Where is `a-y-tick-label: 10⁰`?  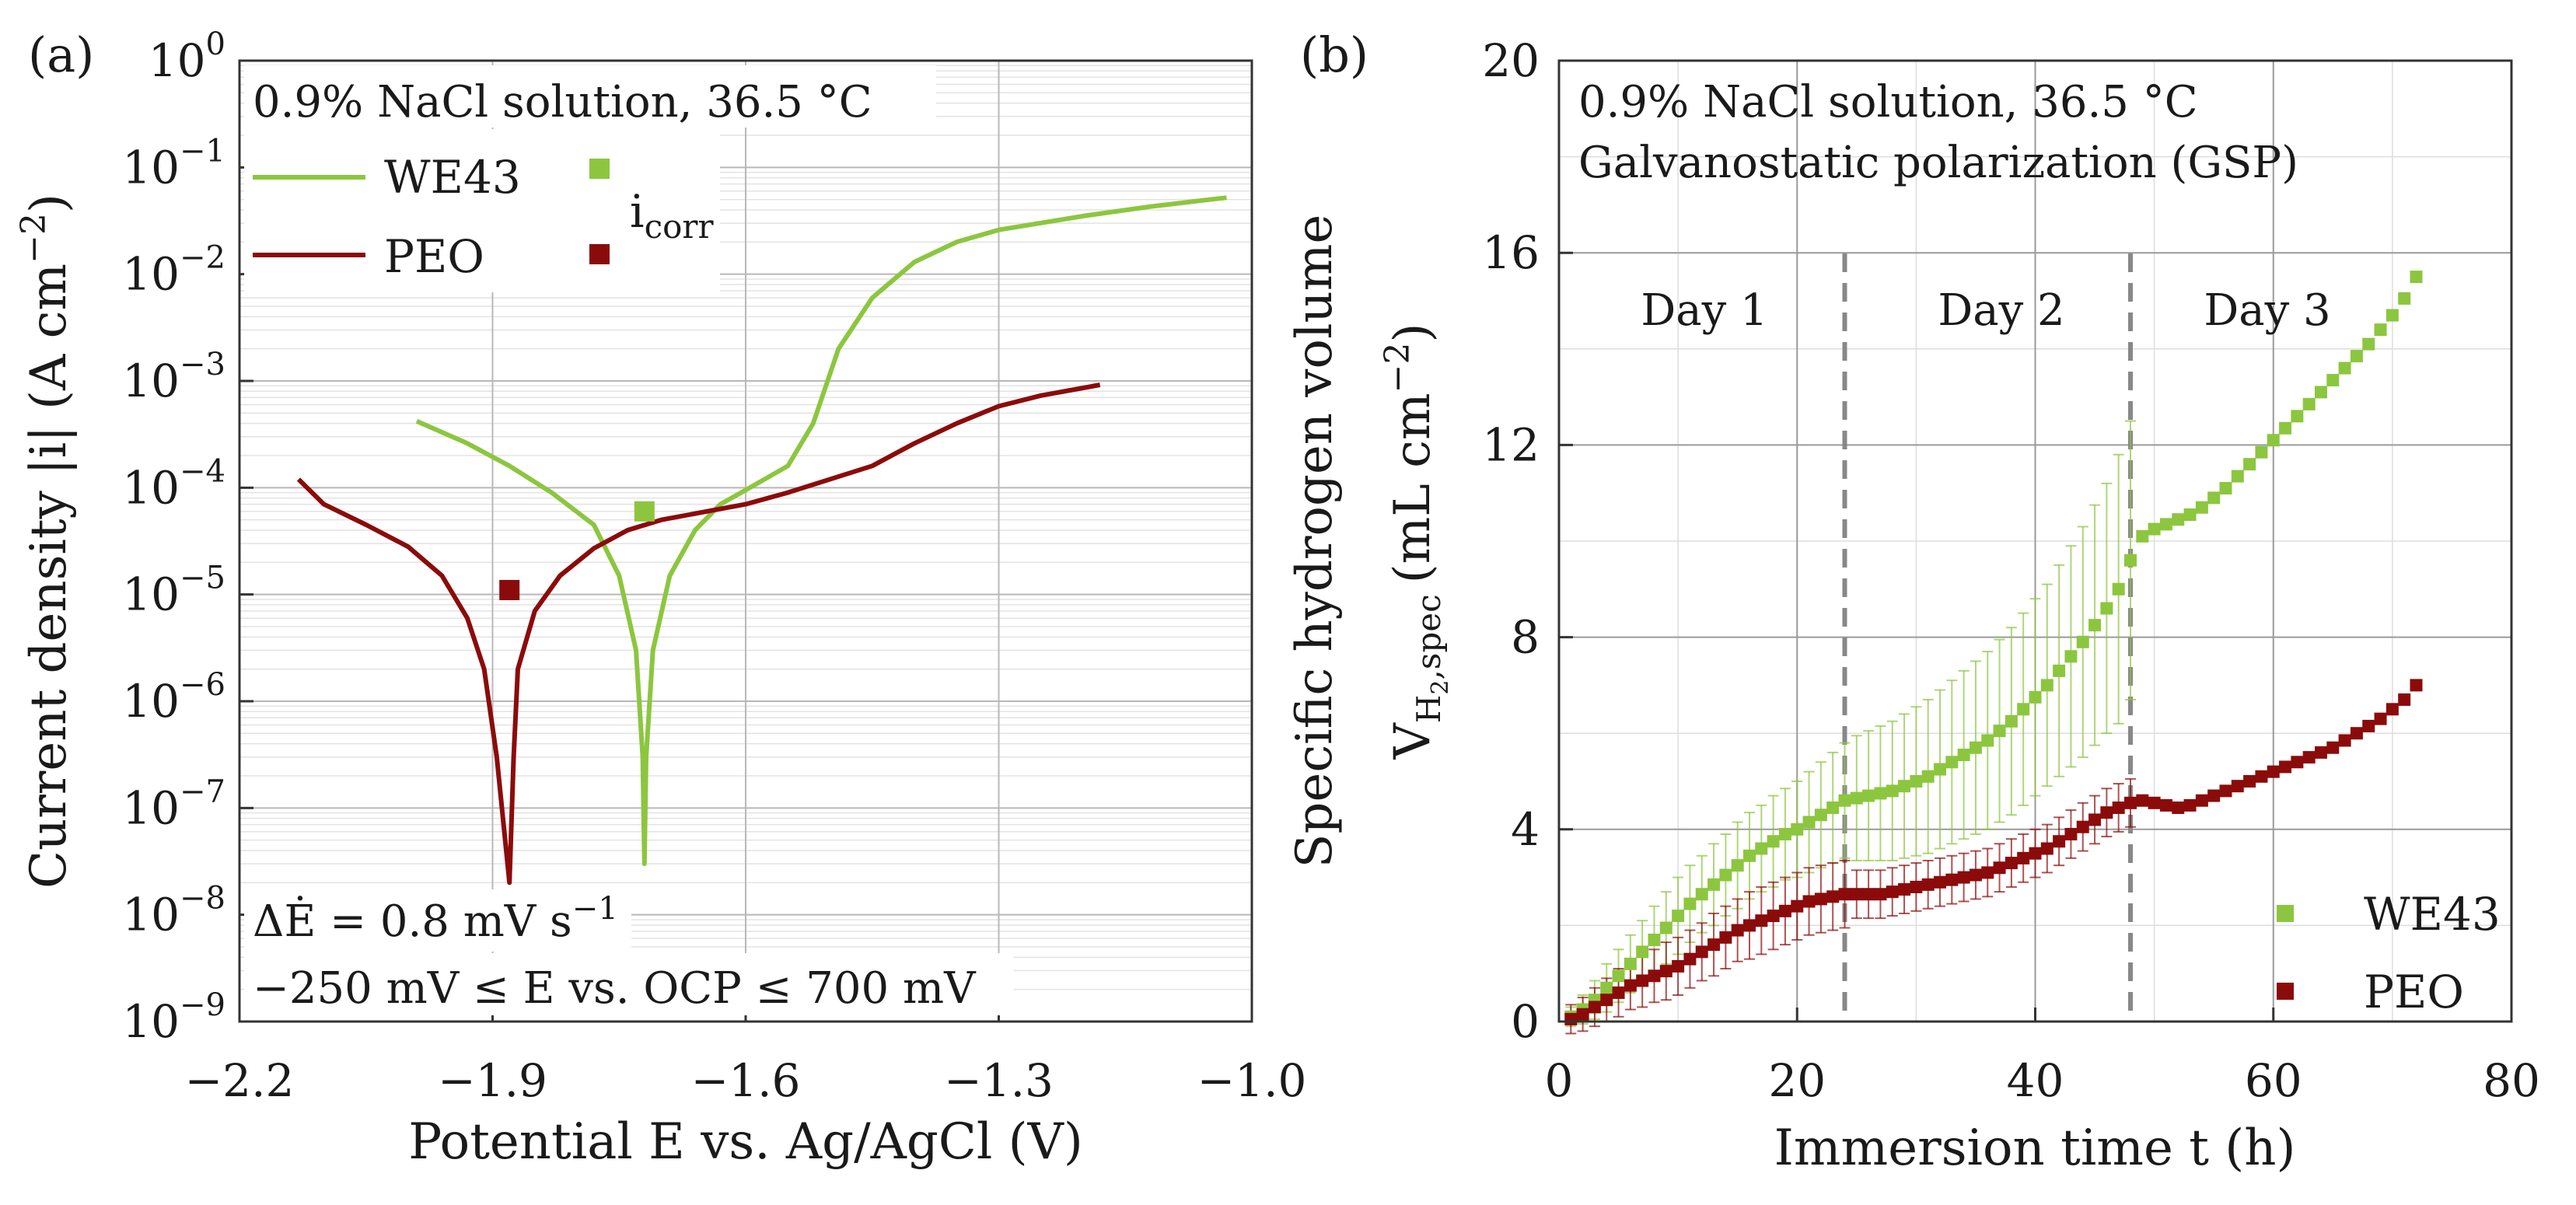
a-y-tick-label: 10⁰ is located at coordinates (187, 57).